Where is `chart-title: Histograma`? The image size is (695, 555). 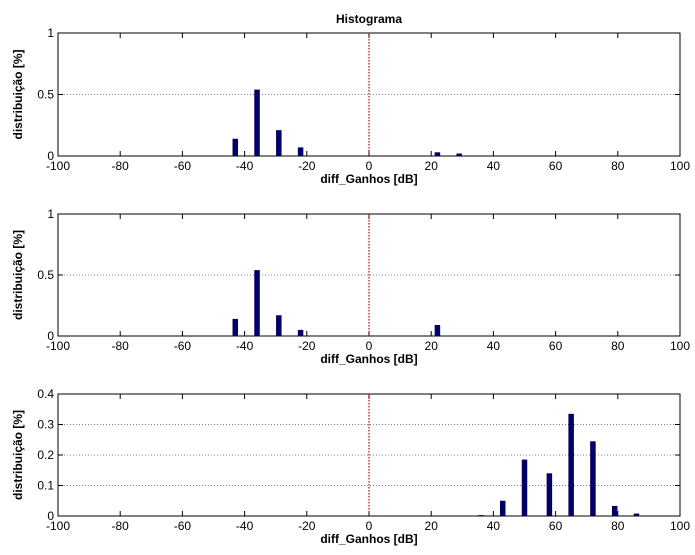 chart-title: Histograma is located at coordinates (369, 19).